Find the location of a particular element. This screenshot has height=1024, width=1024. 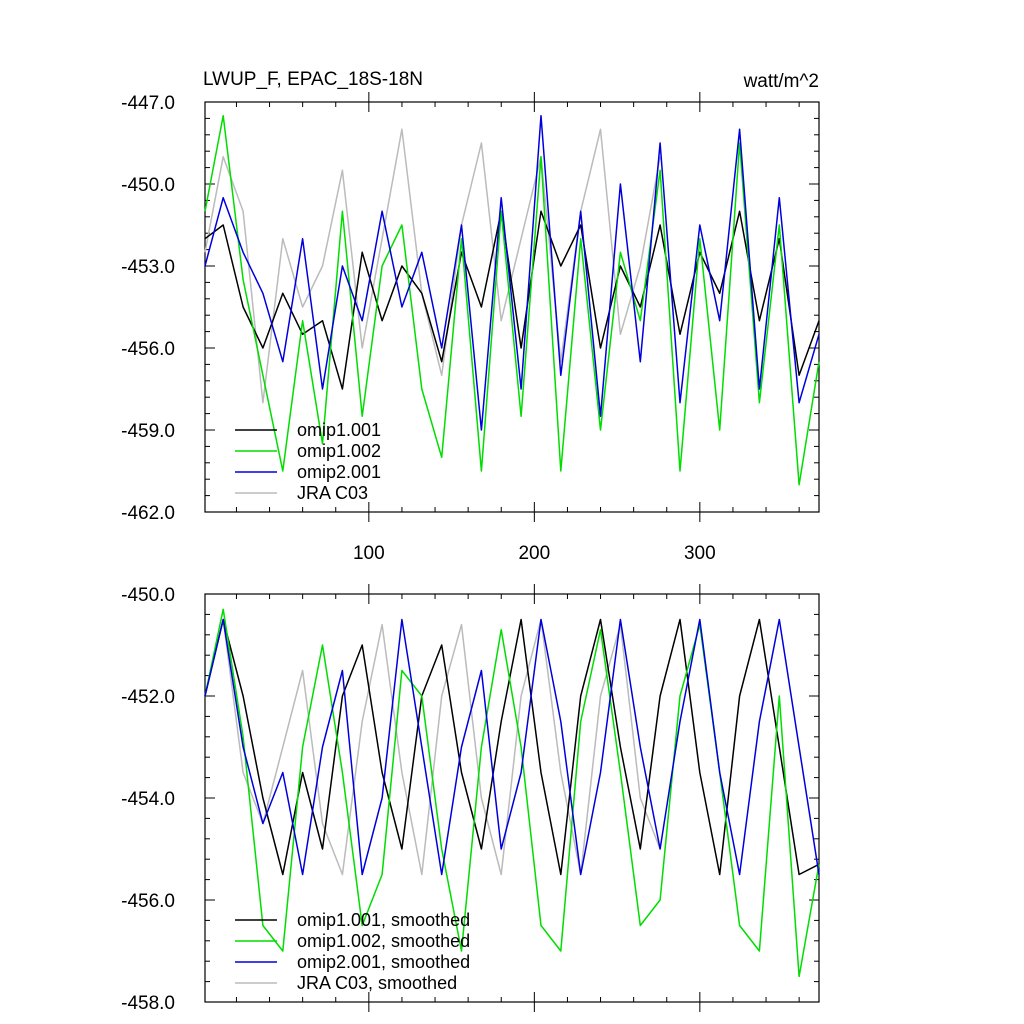

panel-1-units: watt/m^2 is located at coordinates (781, 81).